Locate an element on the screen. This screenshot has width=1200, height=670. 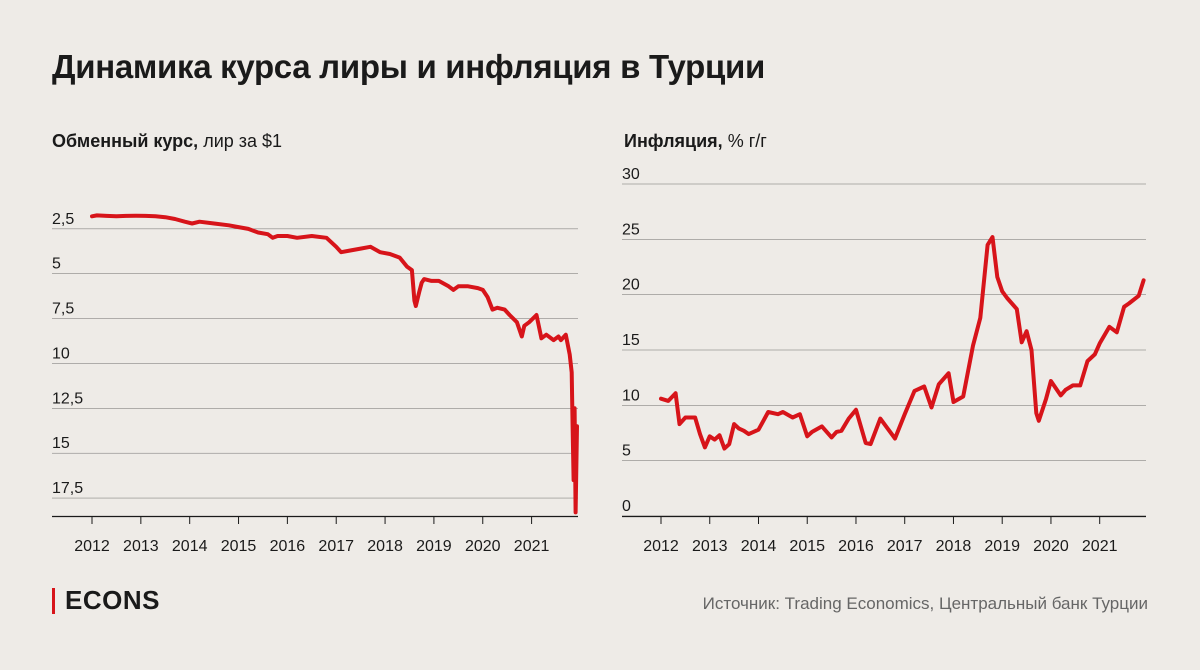
left-x-tick-label: 2013 is located at coordinates (141, 546).